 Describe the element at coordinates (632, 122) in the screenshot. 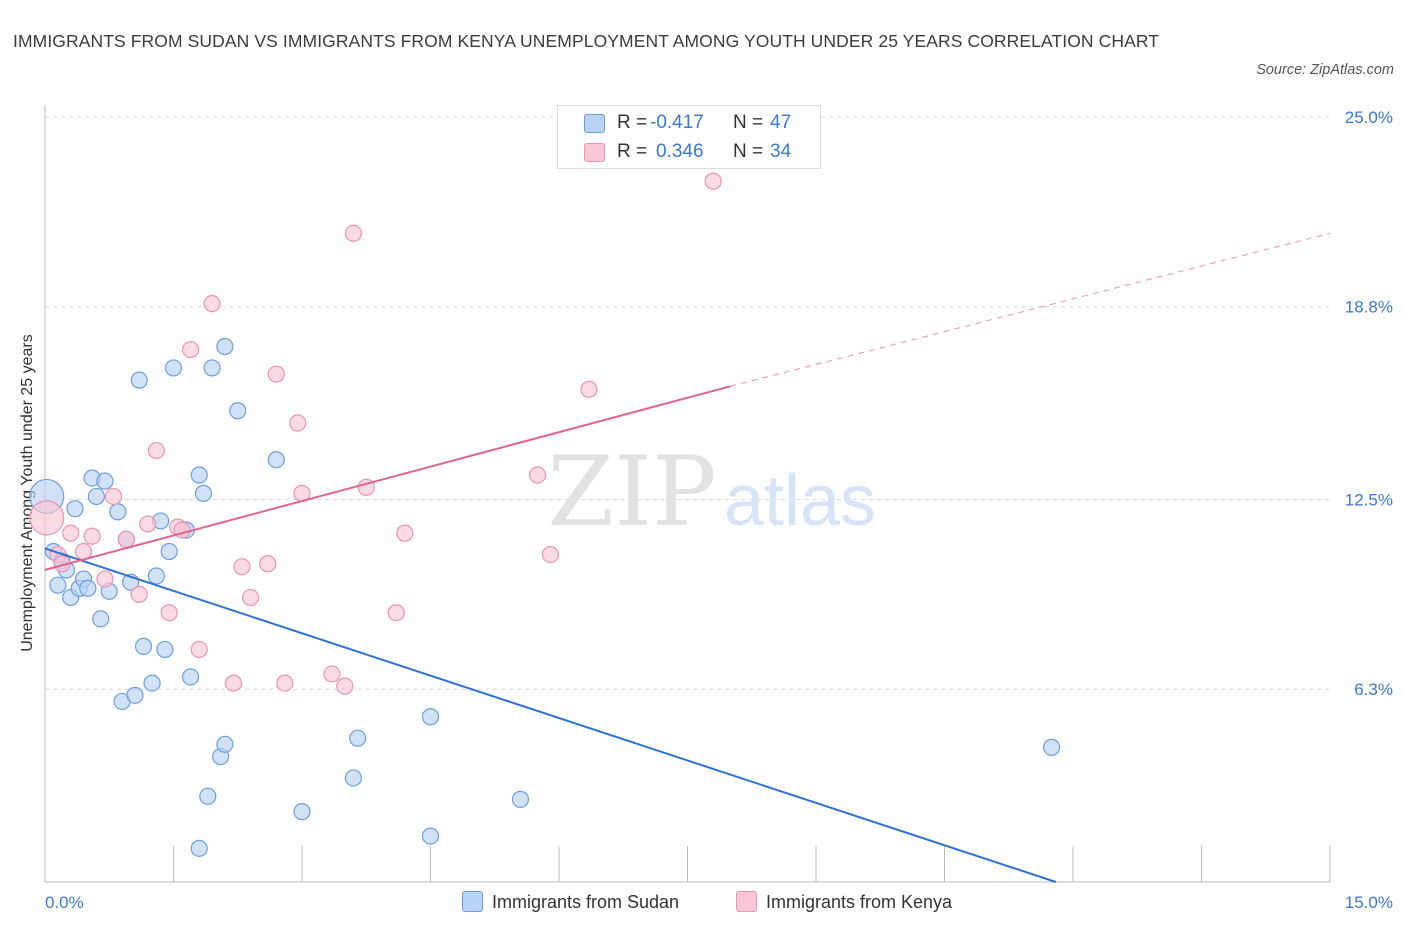

I see `sudan-r-label: R =` at that location.